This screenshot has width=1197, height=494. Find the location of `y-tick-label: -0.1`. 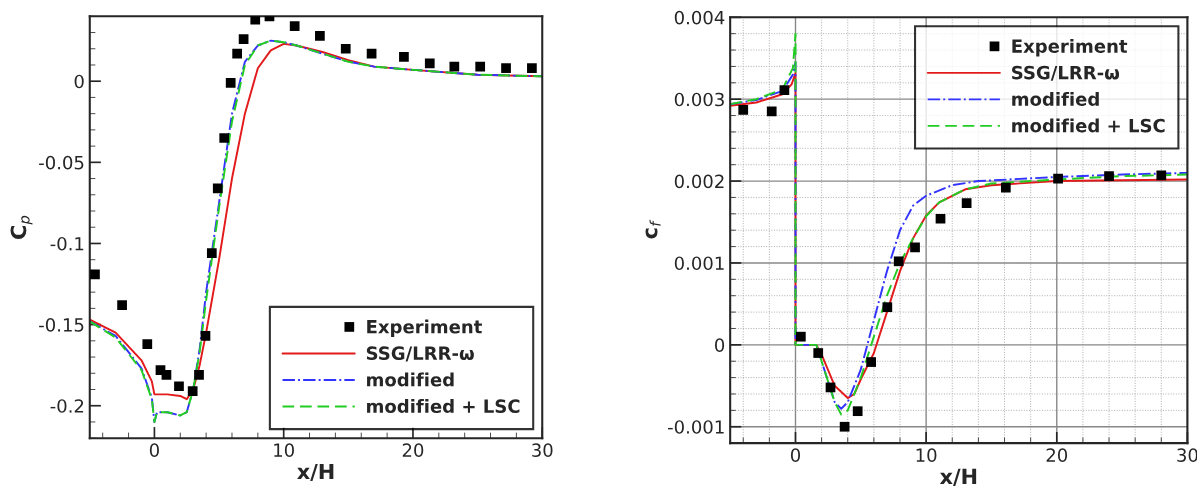

y-tick-label: -0.1 is located at coordinates (67, 243).